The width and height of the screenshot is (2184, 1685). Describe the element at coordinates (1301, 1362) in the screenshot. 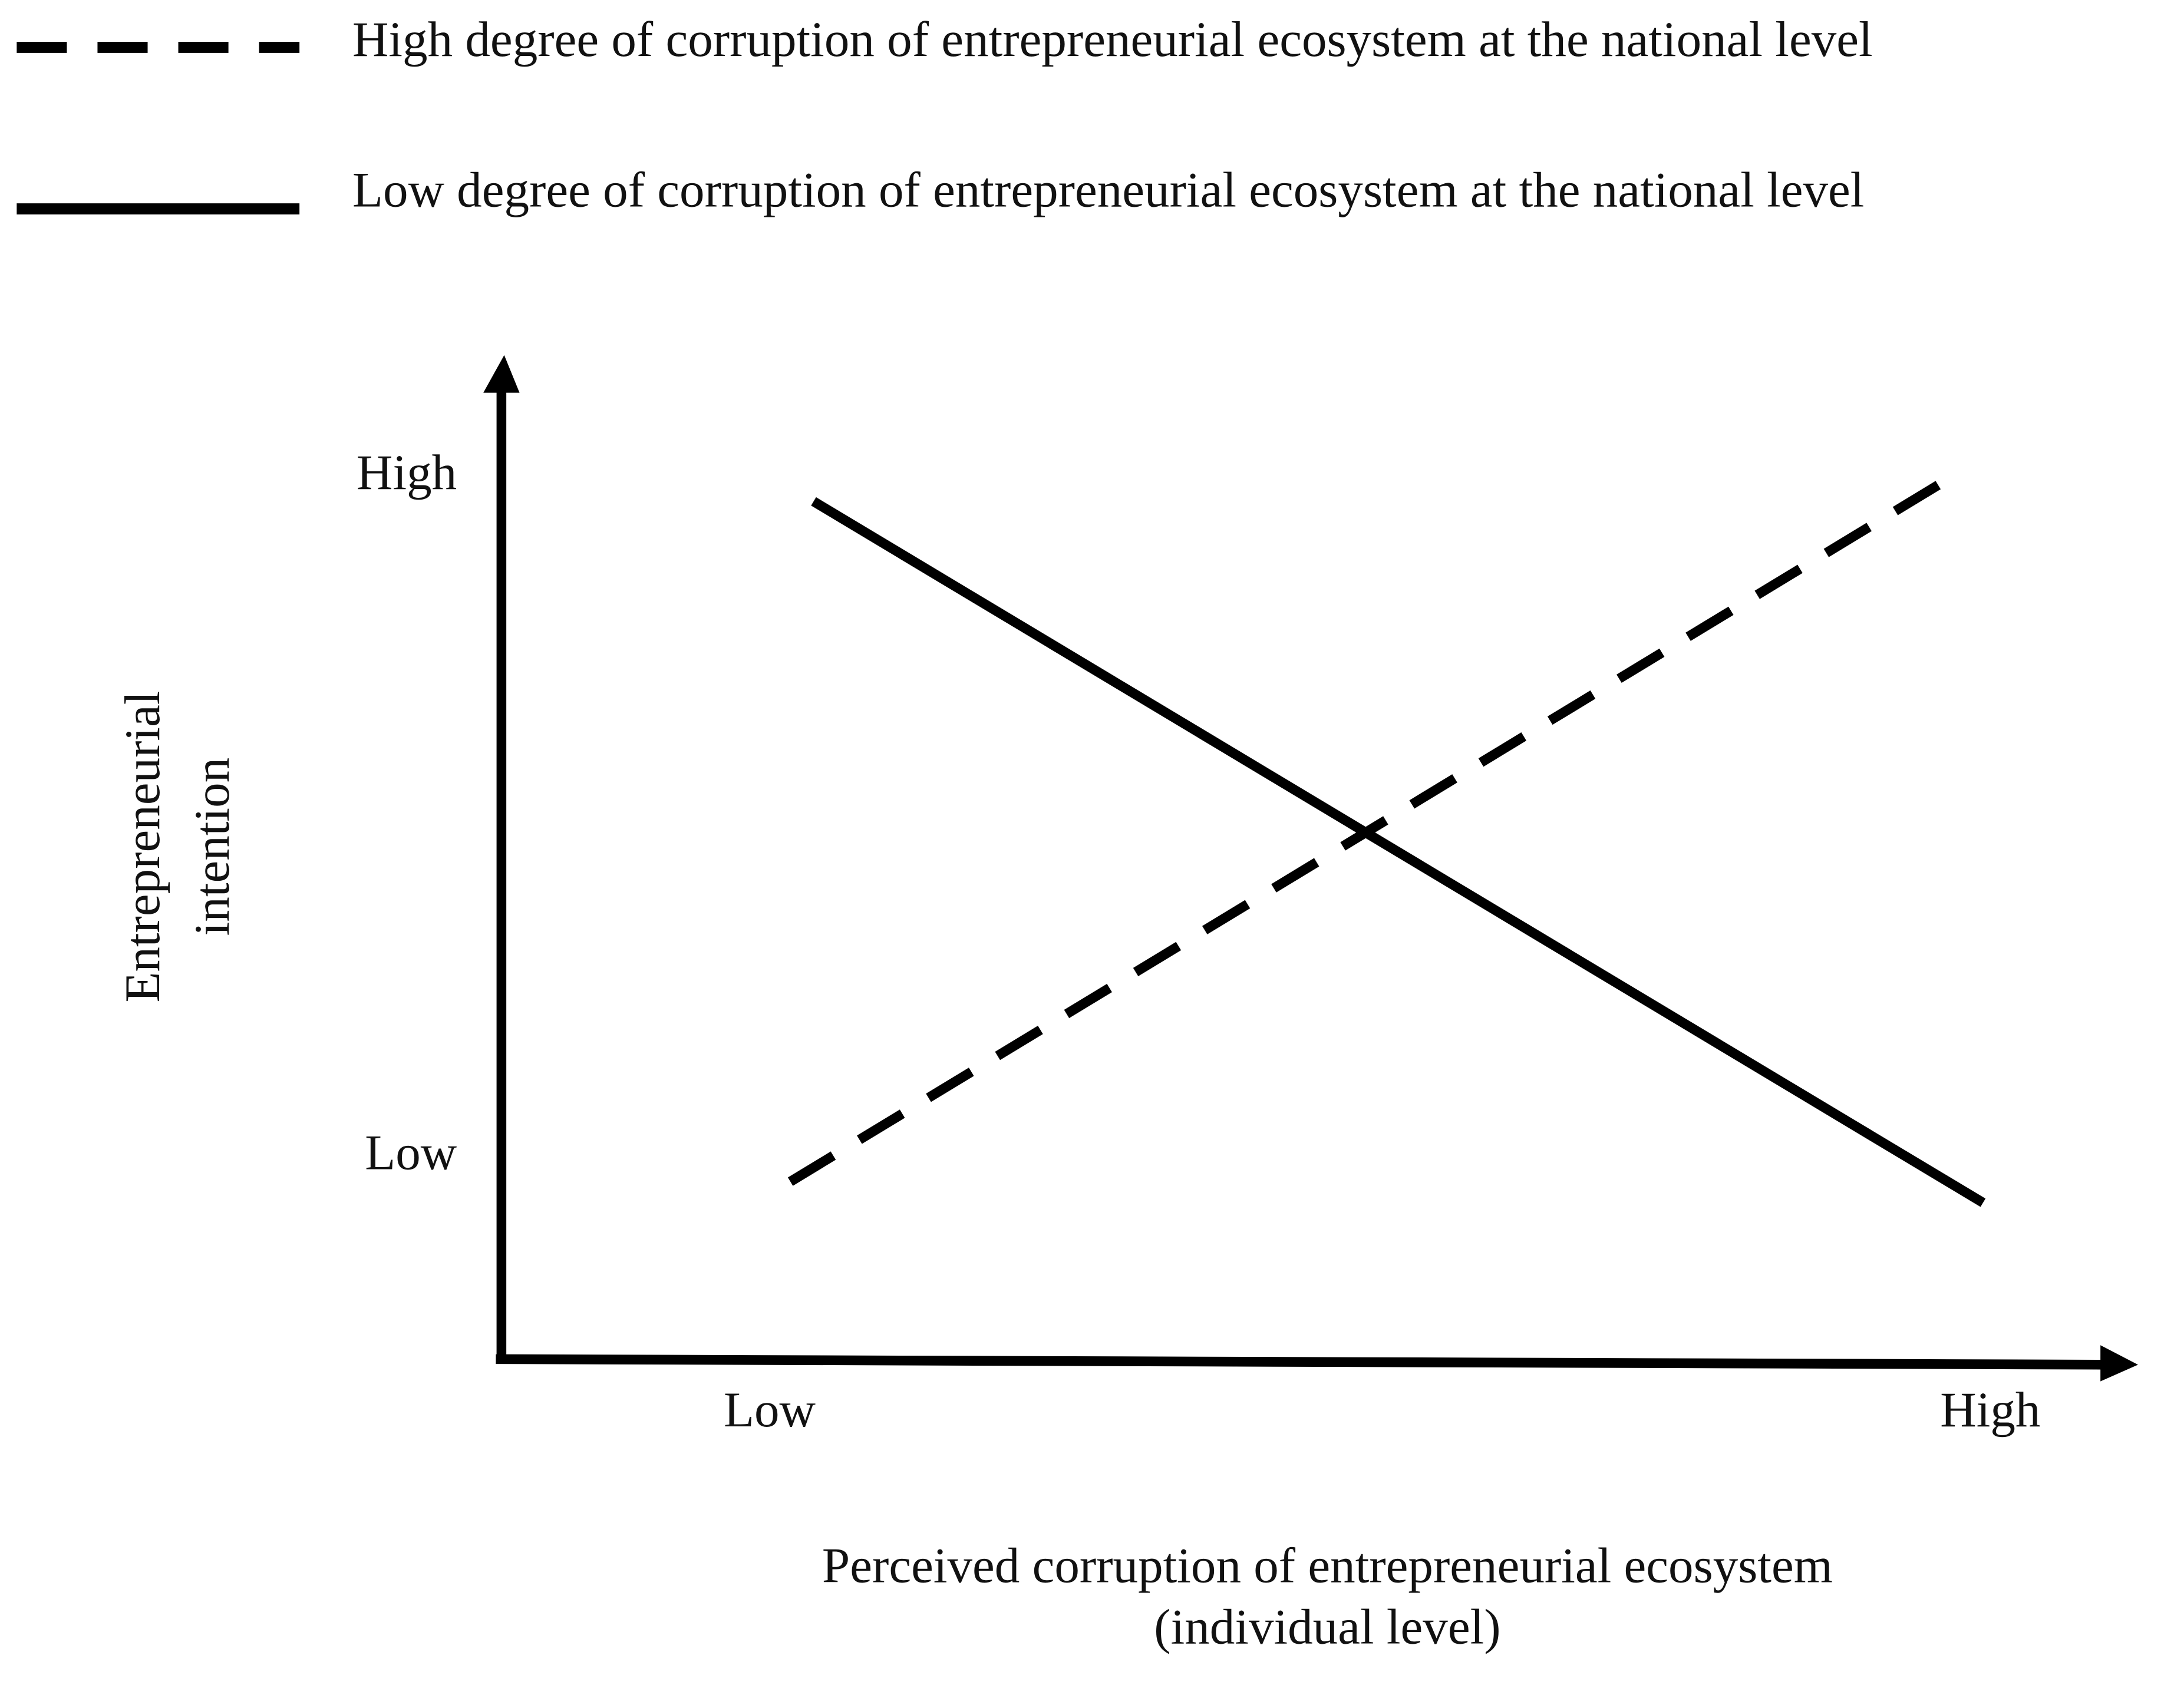

I see `x-axis` at that location.